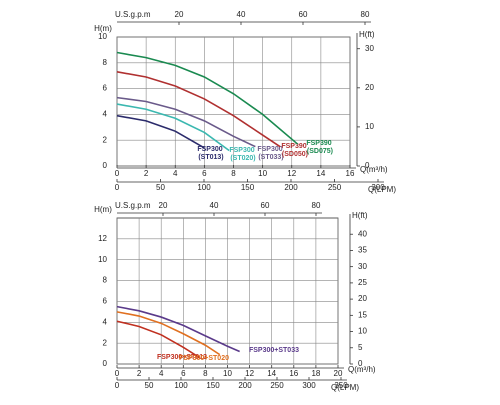  I want to click on y-tick-label: 12, so click(102, 238).